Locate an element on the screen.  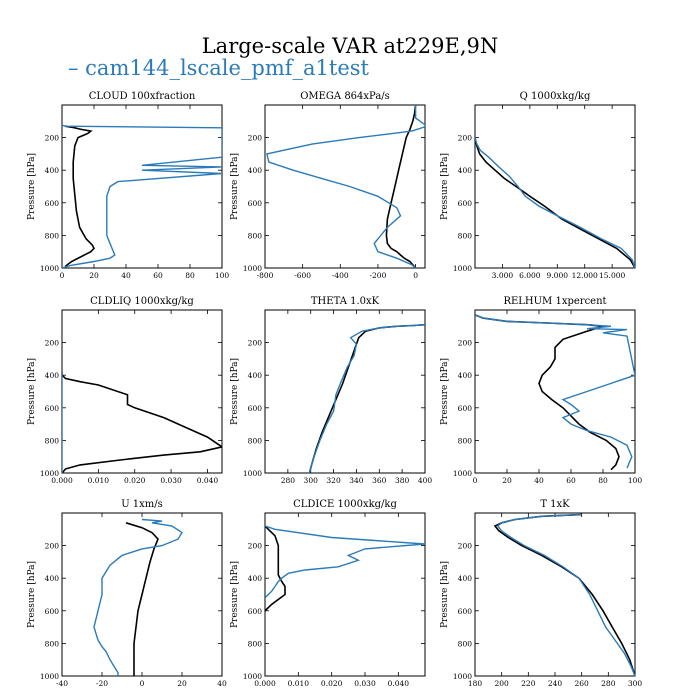
x-tick-label: -20 is located at coordinates (102, 683).